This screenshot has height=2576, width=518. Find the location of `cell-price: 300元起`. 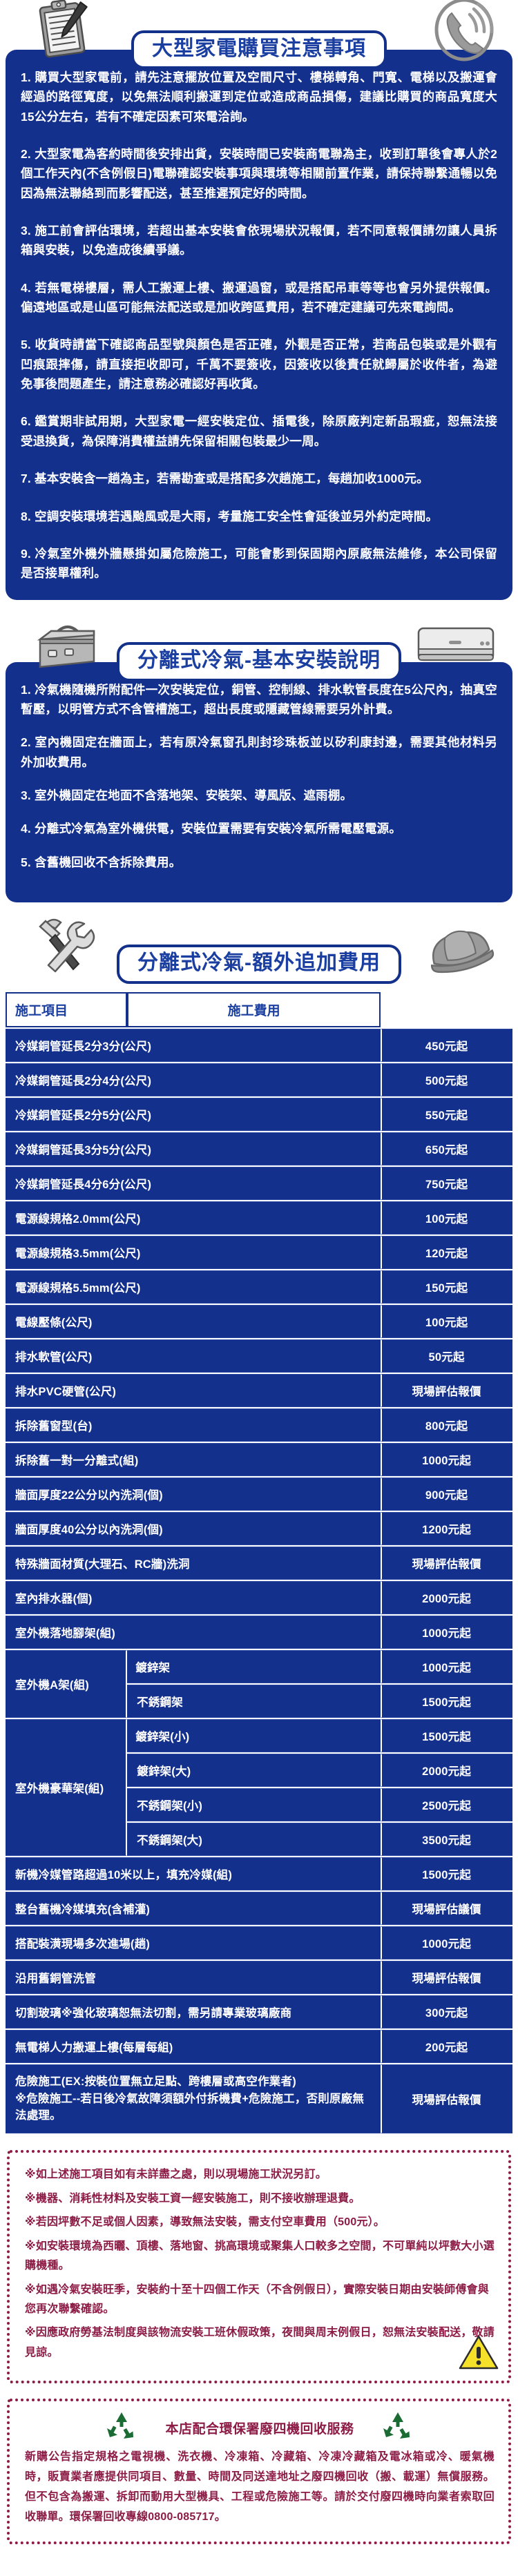

cell-price: 300元起 is located at coordinates (446, 2011).